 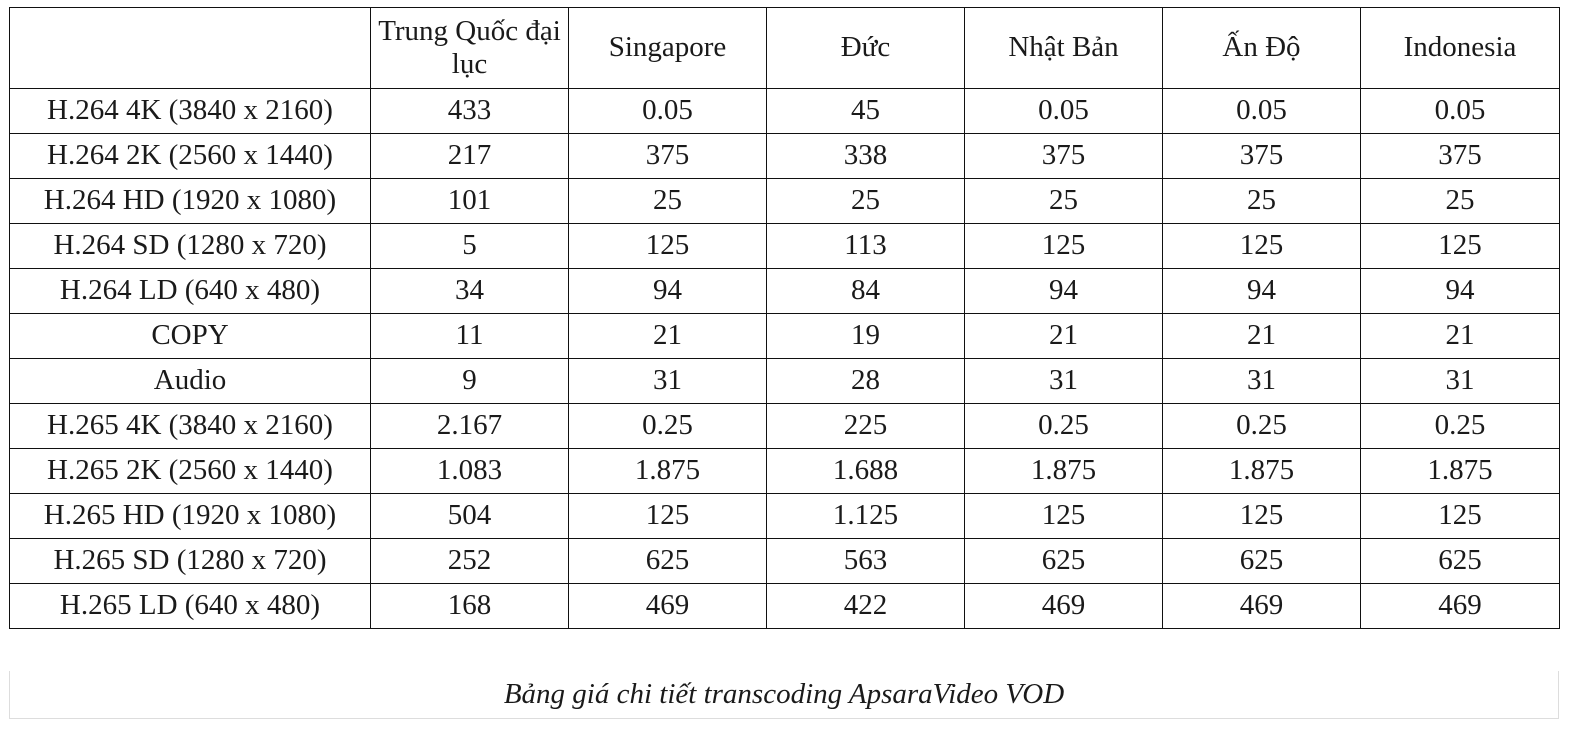 What do you see at coordinates (469, 606) in the screenshot?
I see `price-cell: 168` at bounding box center [469, 606].